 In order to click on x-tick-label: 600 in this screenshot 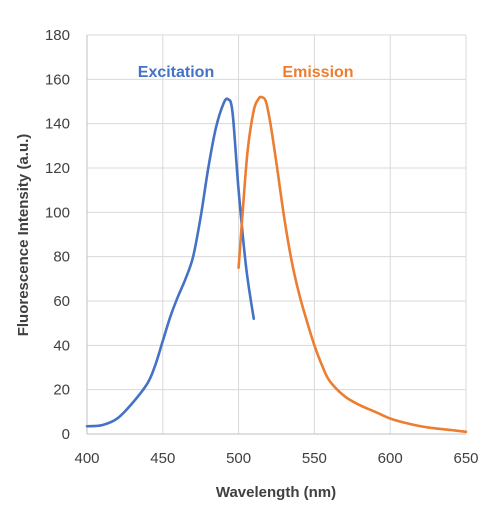, I will do `click(390, 458)`.